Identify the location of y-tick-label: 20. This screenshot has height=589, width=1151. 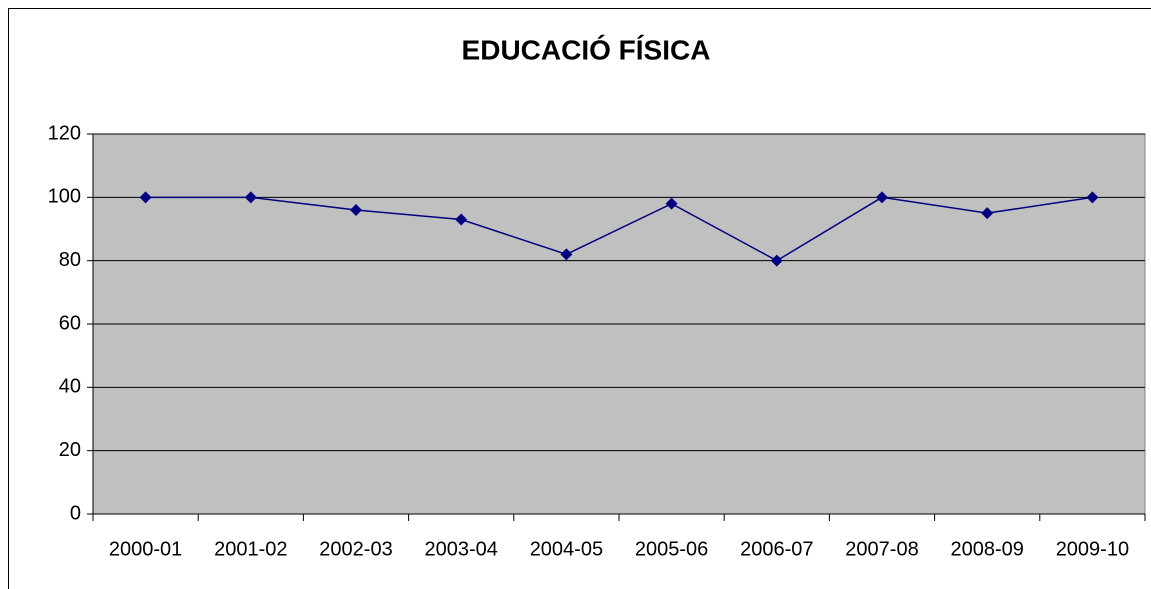
(70, 450).